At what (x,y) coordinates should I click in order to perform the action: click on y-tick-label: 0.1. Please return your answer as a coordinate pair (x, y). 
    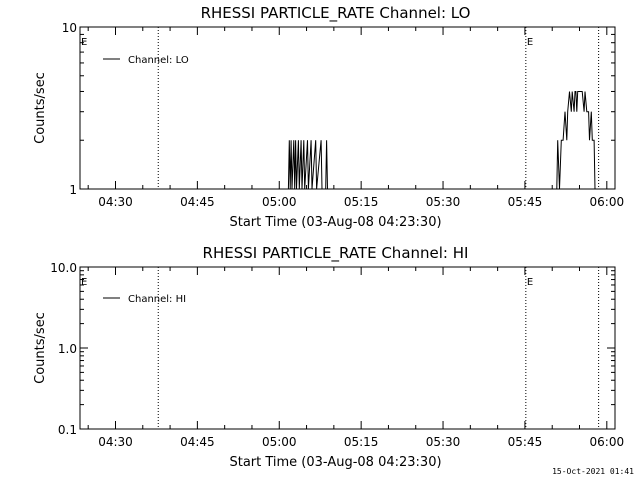
    Looking at the image, I should click on (67, 430).